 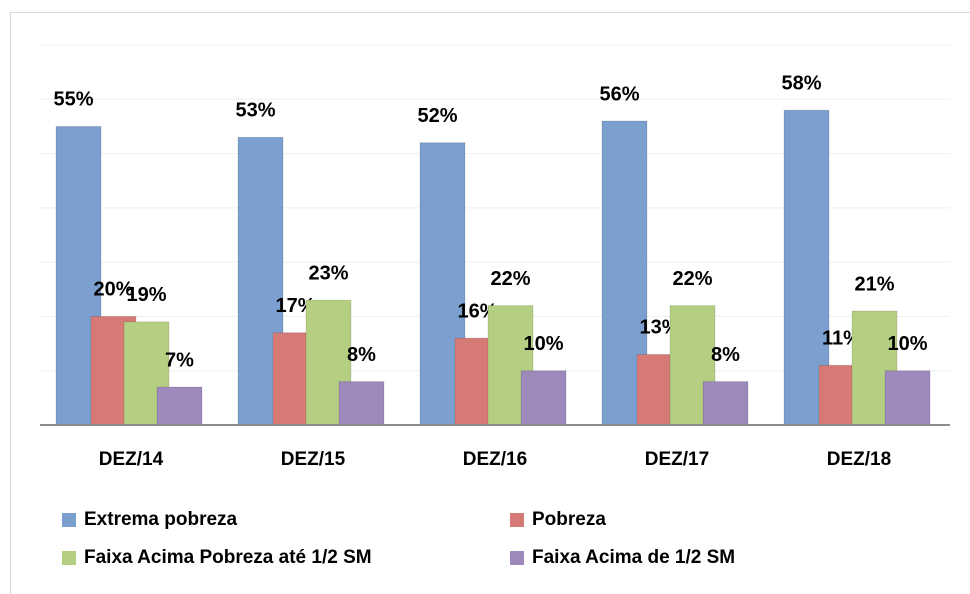 What do you see at coordinates (113, 290) in the screenshot?
I see `value-label: 20%` at bounding box center [113, 290].